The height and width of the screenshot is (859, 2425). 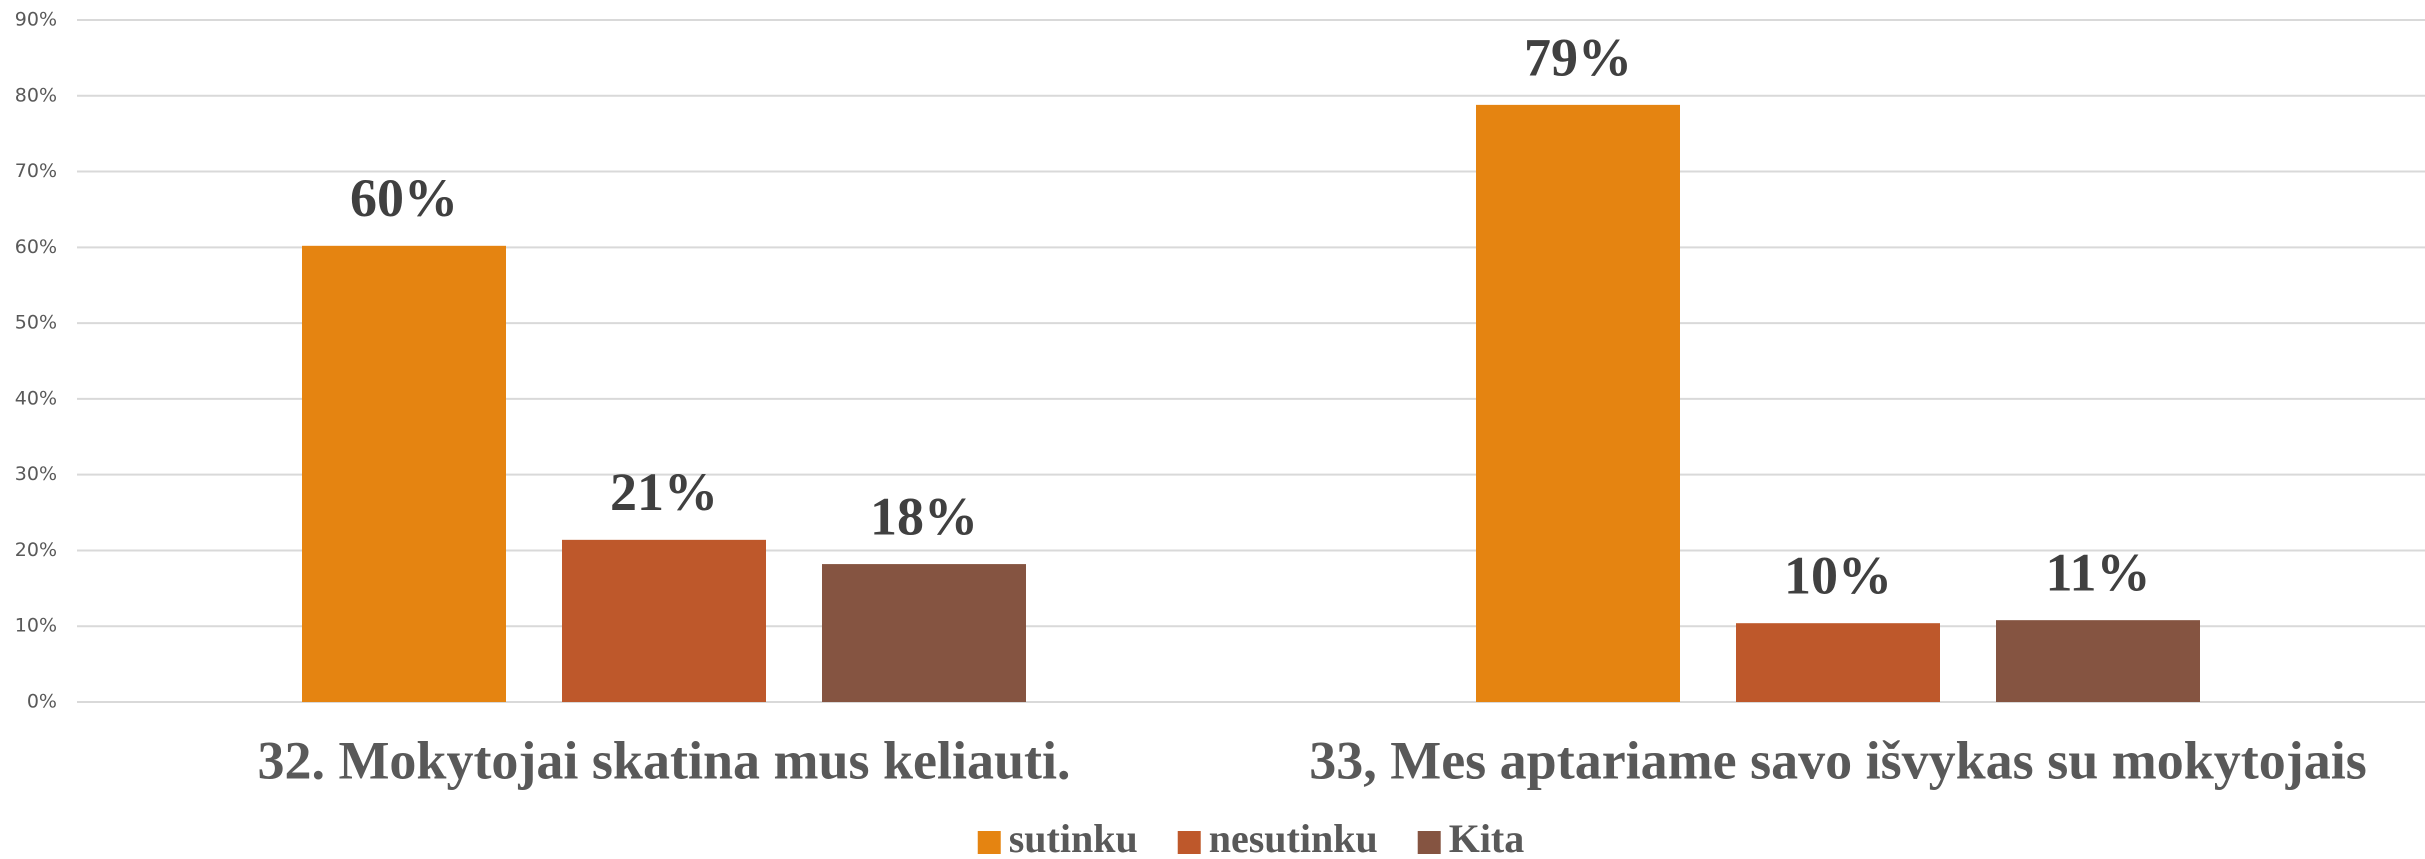 I want to click on y-tick-label: 70%, so click(x=36, y=171).